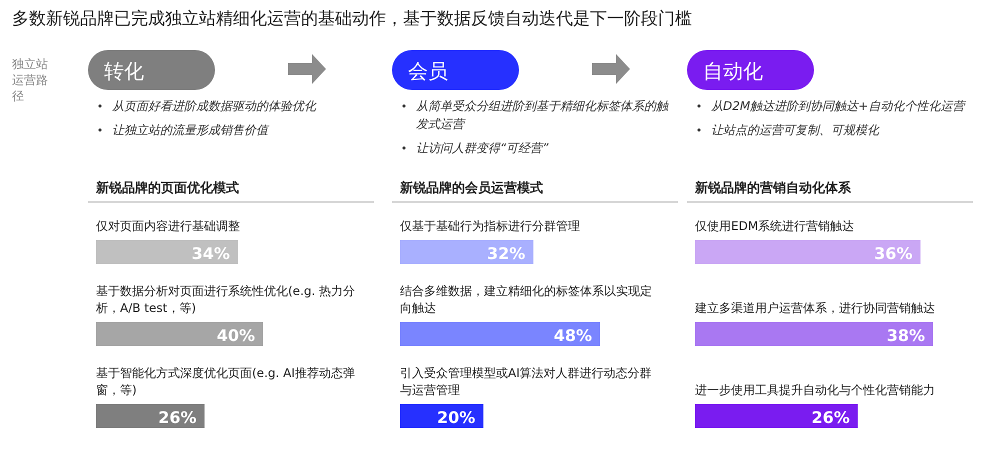  What do you see at coordinates (838, 106) in the screenshot?
I see `text: 从D2M触达进阶到协同触达+自动化个性化运营` at bounding box center [838, 106].